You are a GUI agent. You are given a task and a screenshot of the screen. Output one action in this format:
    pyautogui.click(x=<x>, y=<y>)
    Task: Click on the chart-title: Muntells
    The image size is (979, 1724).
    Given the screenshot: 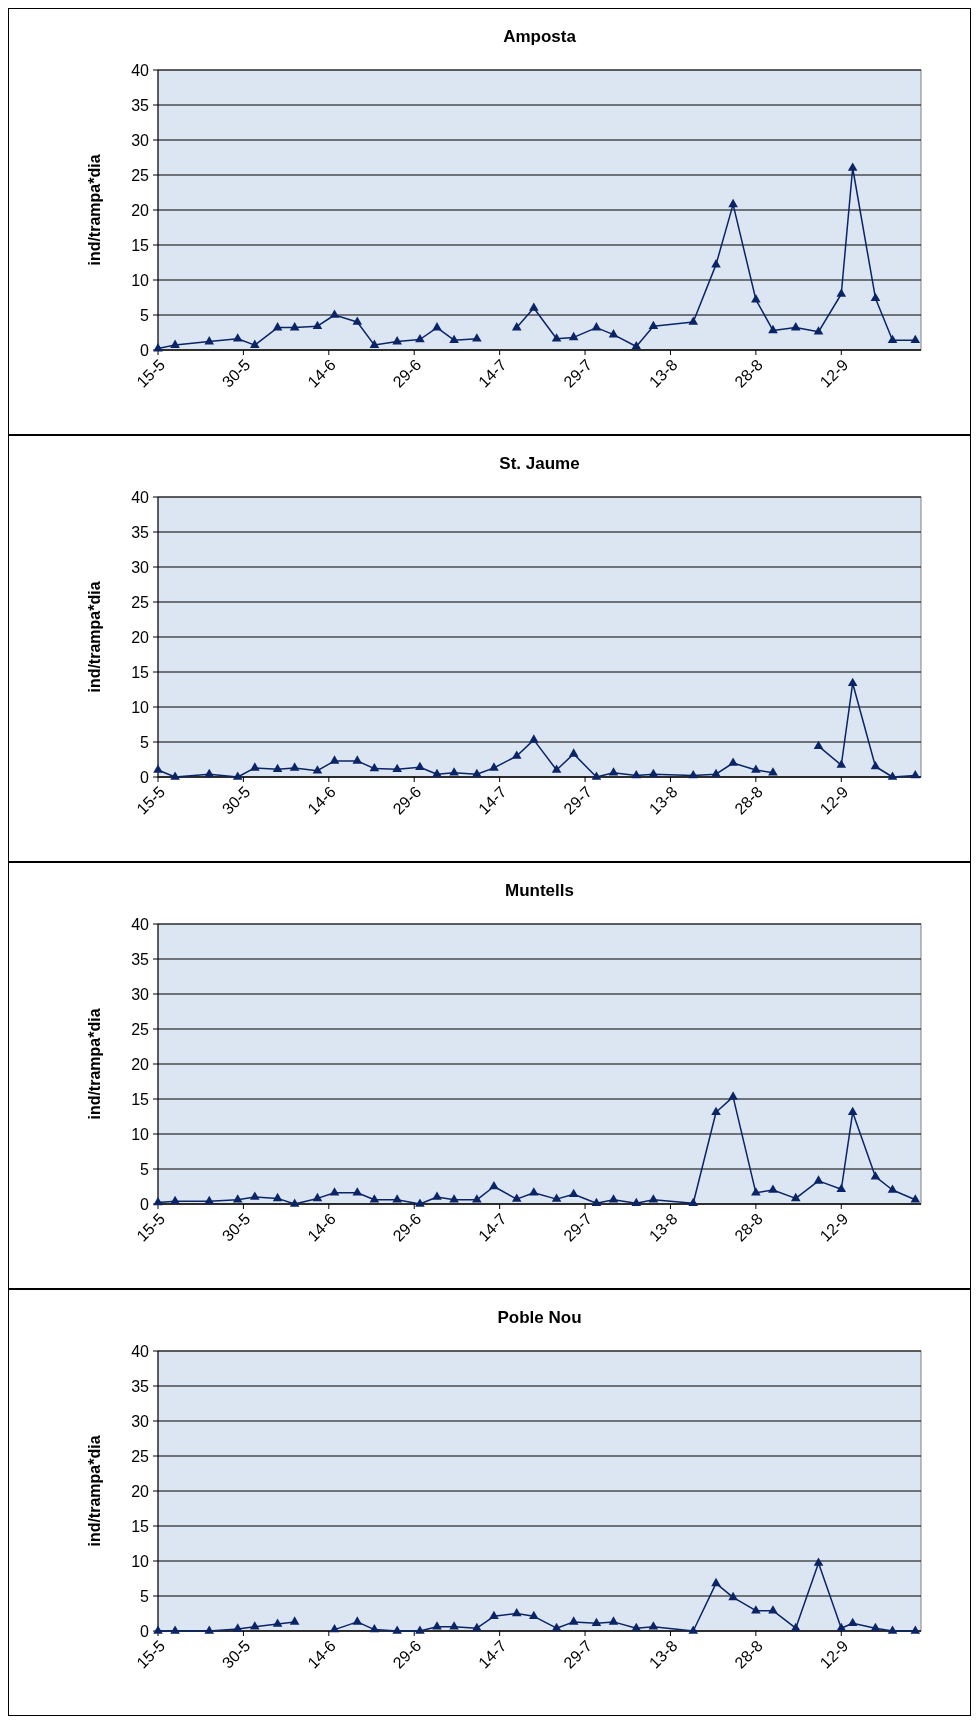 What is the action you would take?
    pyautogui.click(x=539, y=890)
    